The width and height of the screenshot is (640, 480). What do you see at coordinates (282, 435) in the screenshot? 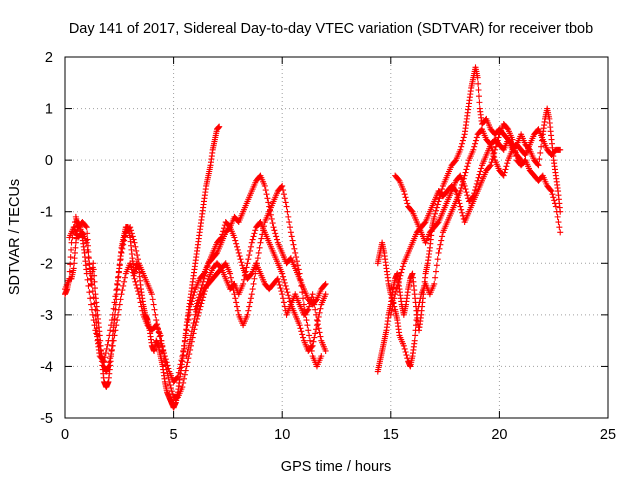
I see `x-tick-label: 10` at bounding box center [282, 435].